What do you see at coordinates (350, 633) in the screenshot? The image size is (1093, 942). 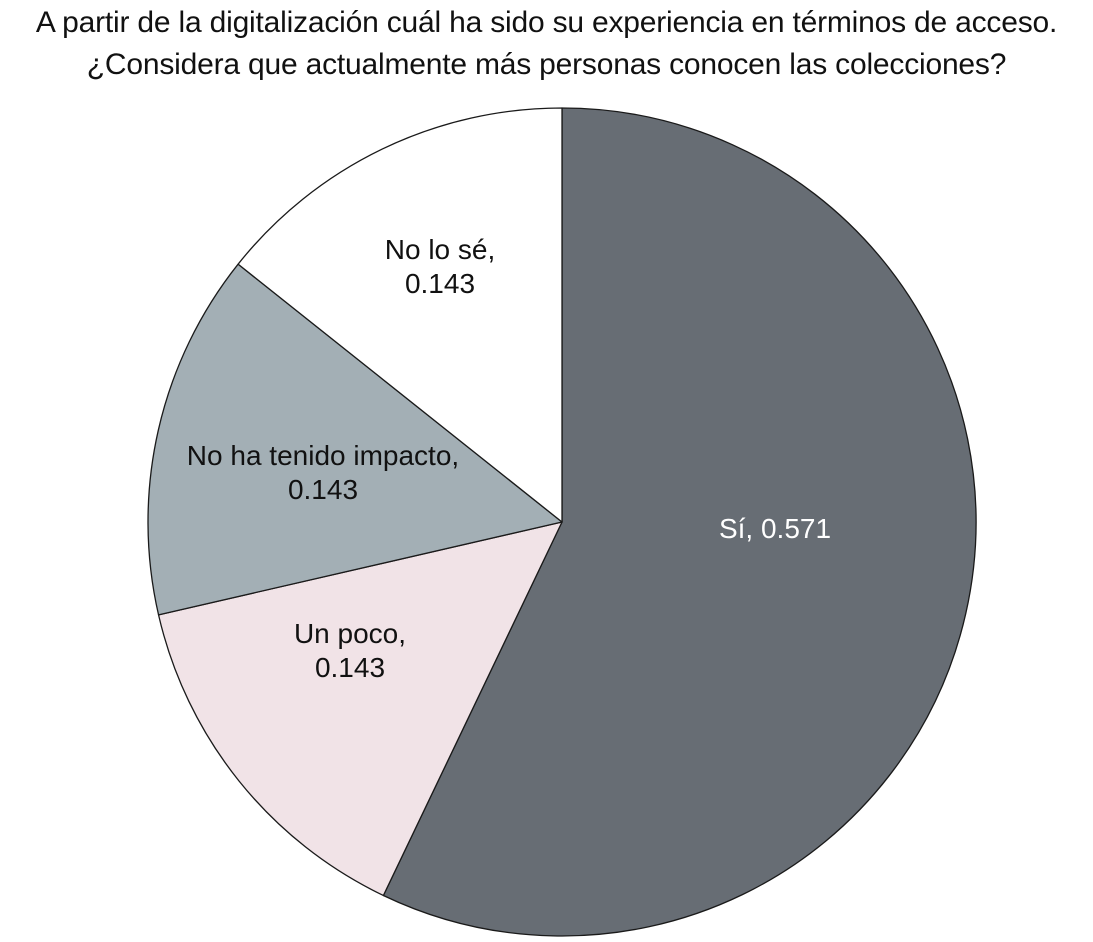 I see `slice-label-line: Un poco,` at bounding box center [350, 633].